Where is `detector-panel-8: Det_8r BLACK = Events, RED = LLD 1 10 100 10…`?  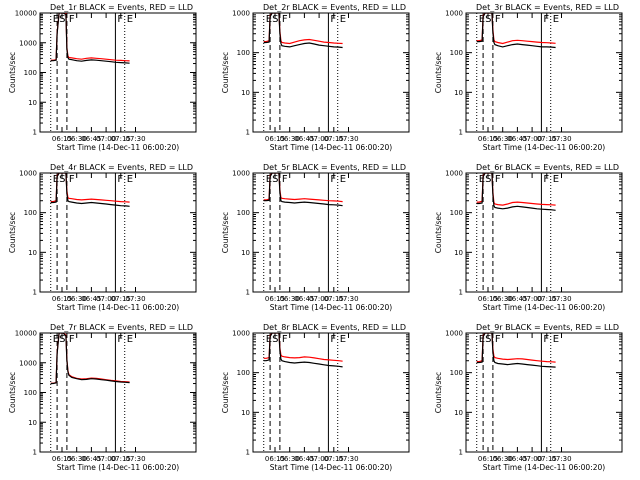
detector-panel-8: Det_8r BLACK = Events, RED = LLD 1 10 100 10… is located at coordinates (315, 397).